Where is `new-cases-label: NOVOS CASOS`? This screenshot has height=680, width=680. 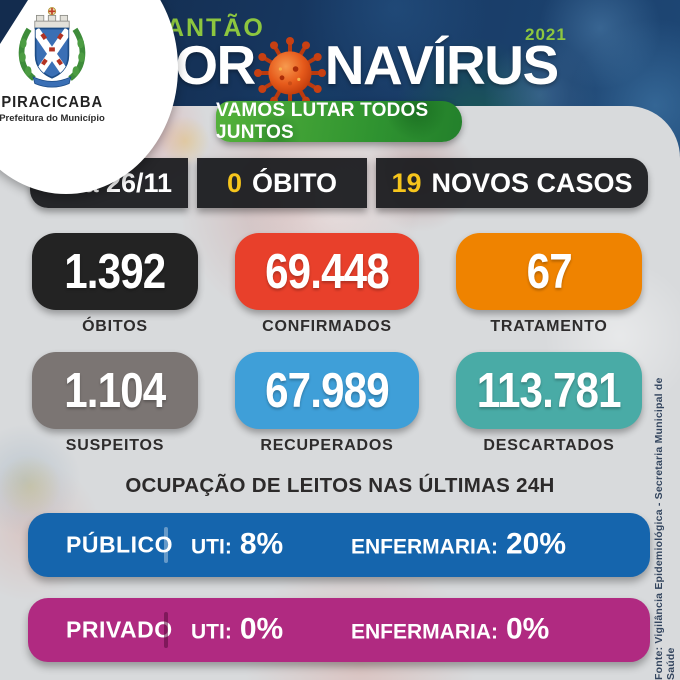
new-cases-label: NOVOS CASOS is located at coordinates (532, 182).